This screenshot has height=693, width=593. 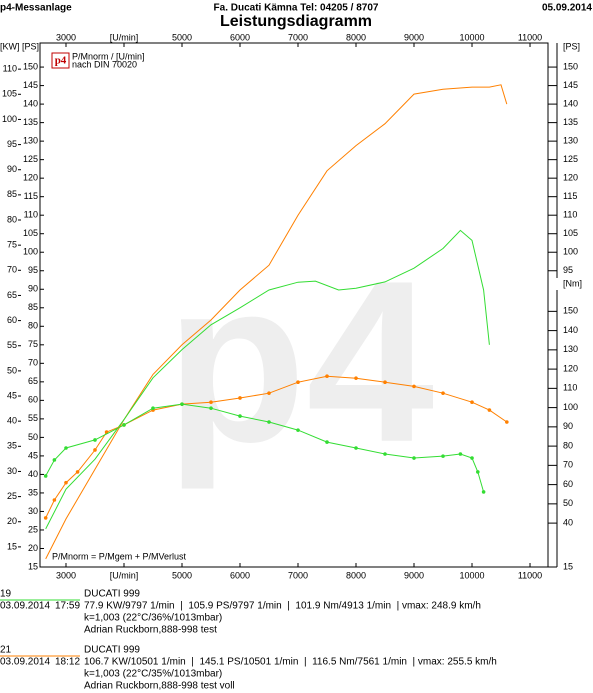 I want to click on run-conditions: k=1,003 (22°C/36%/1013mbar), so click(x=153, y=618).